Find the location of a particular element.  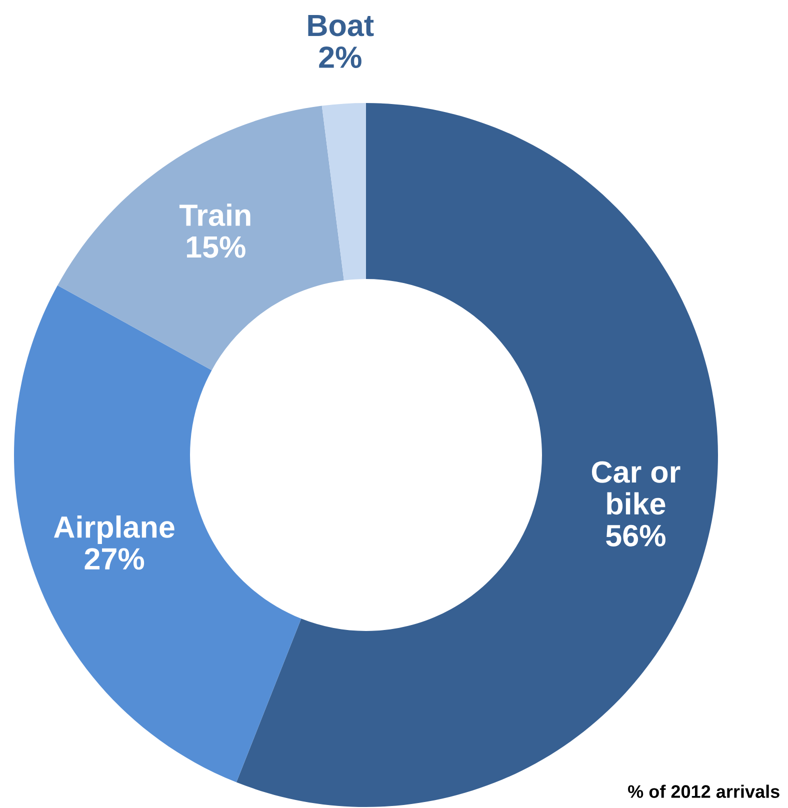

slice-label: Airplane is located at coordinates (114, 529).